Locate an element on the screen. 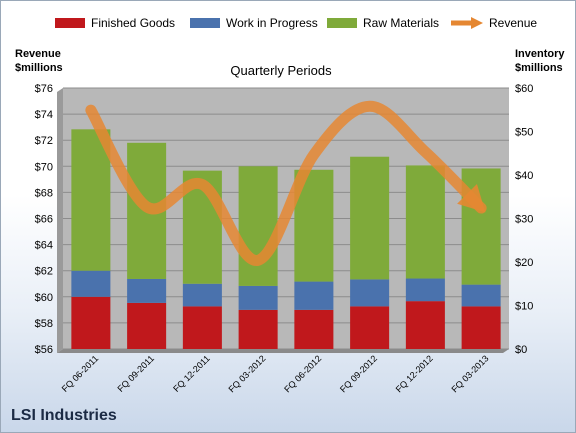 The width and height of the screenshot is (576, 433). legend-label-work-in-progress: Work in Progress is located at coordinates (272, 22).